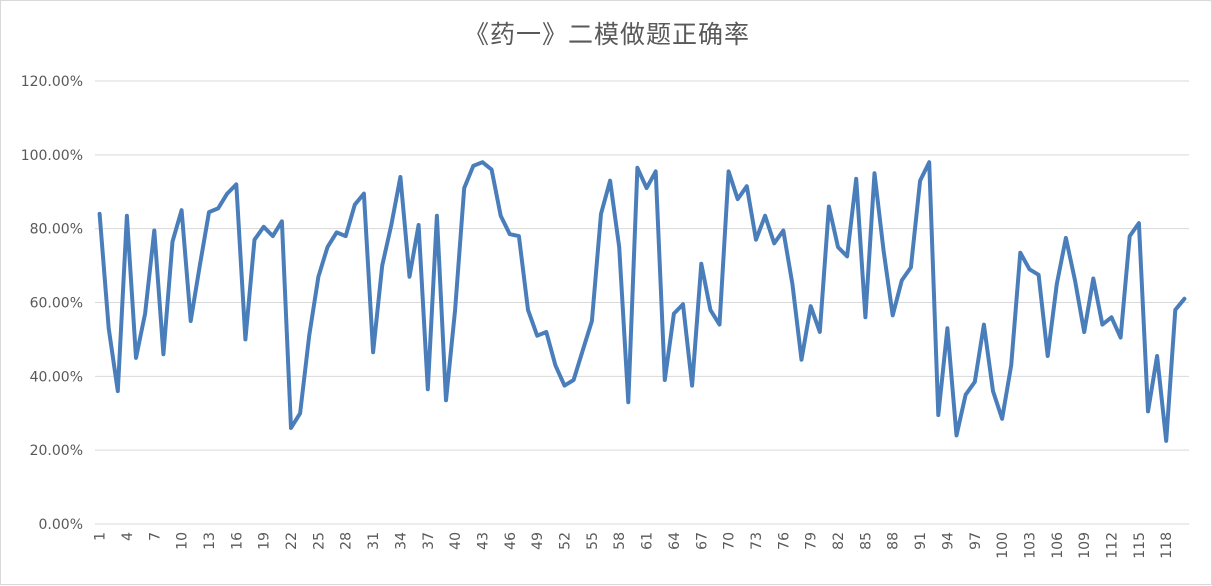 The width and height of the screenshot is (1212, 586). Describe the element at coordinates (730, 541) in the screenshot. I see `x-tick-label: 70` at that location.